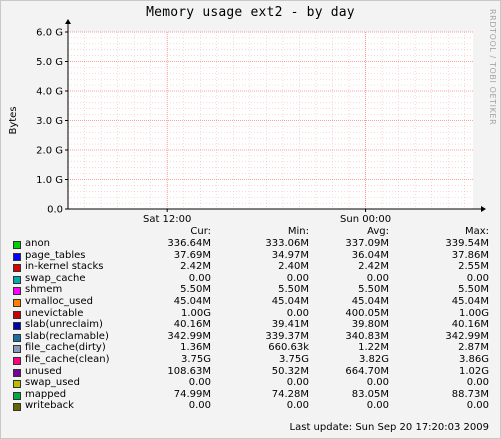  I want to click on legend-name: unevictable, so click(54, 313).